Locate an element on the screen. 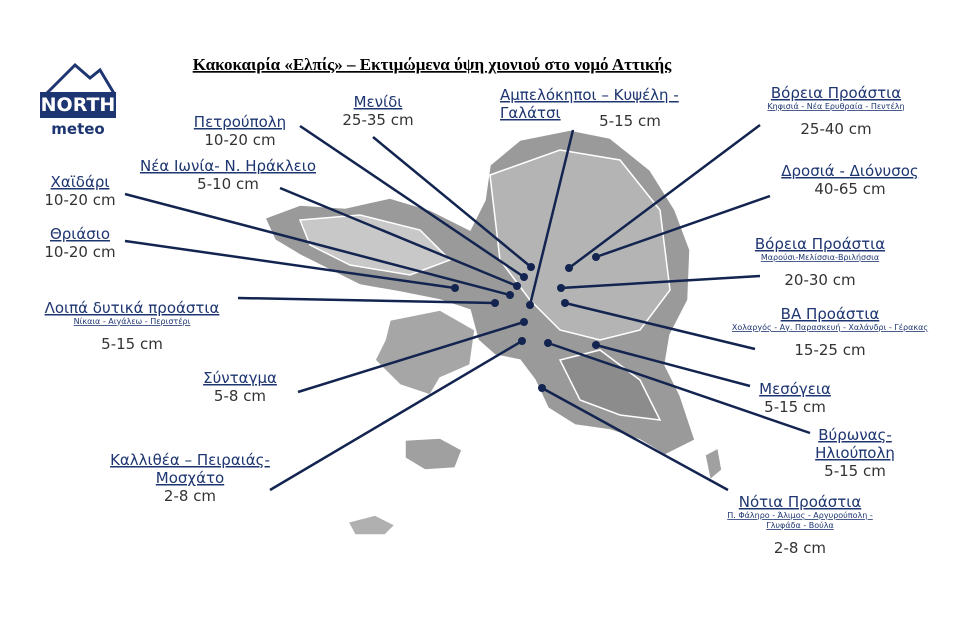  area-name: Βύρωνας- is located at coordinates (855, 435).